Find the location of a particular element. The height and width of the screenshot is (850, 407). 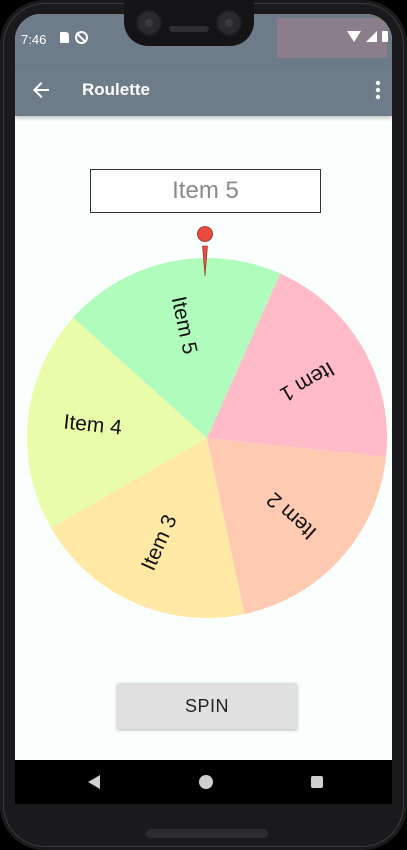

front-sensor-icon is located at coordinates (229, 23).